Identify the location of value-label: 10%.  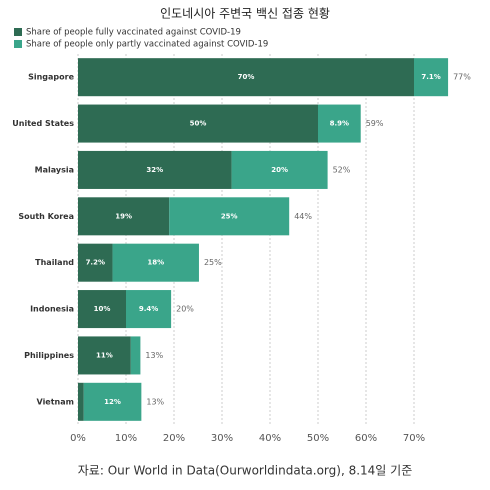
(102, 309).